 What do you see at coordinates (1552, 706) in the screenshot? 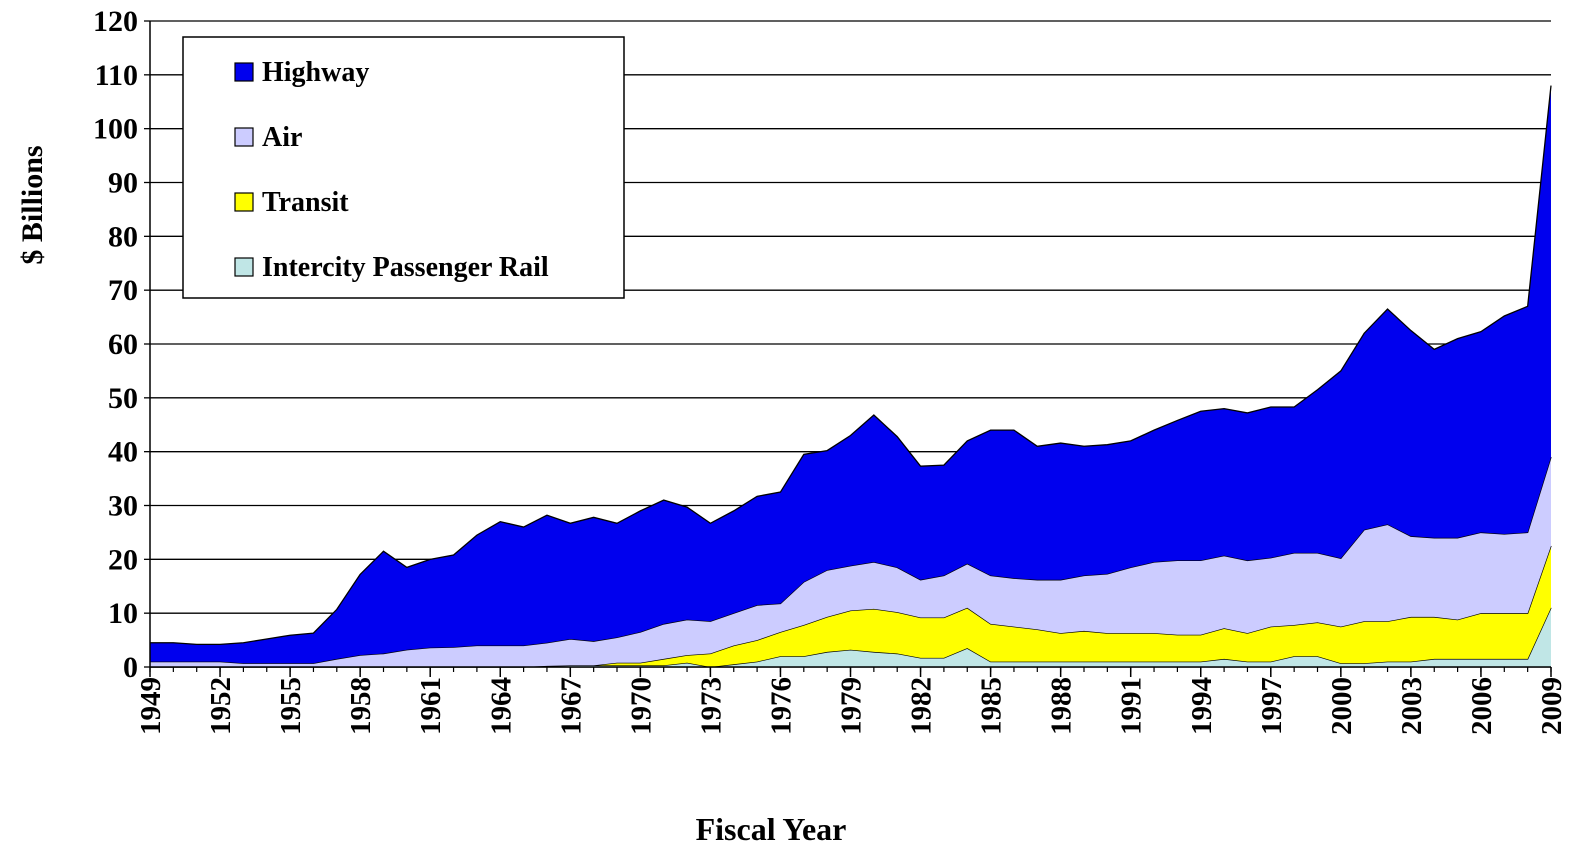
I see `x-tick-label: 2009` at bounding box center [1552, 706].